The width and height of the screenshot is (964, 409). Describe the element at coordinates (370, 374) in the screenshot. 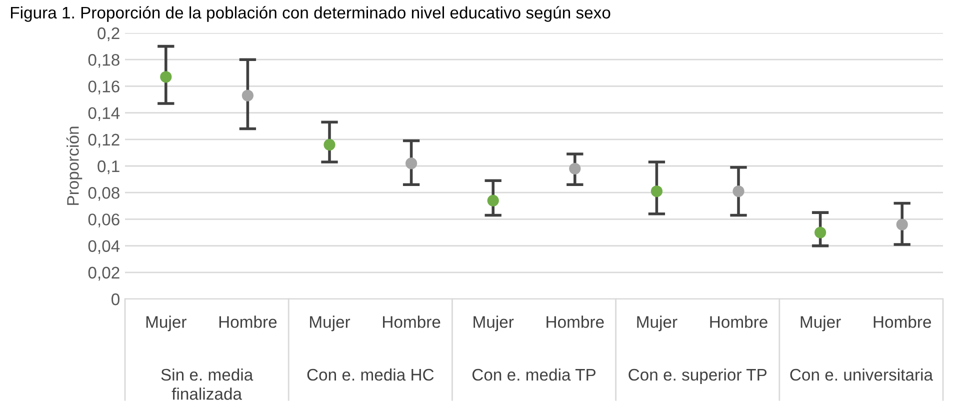

I see `text: Con e. media HC` at that location.